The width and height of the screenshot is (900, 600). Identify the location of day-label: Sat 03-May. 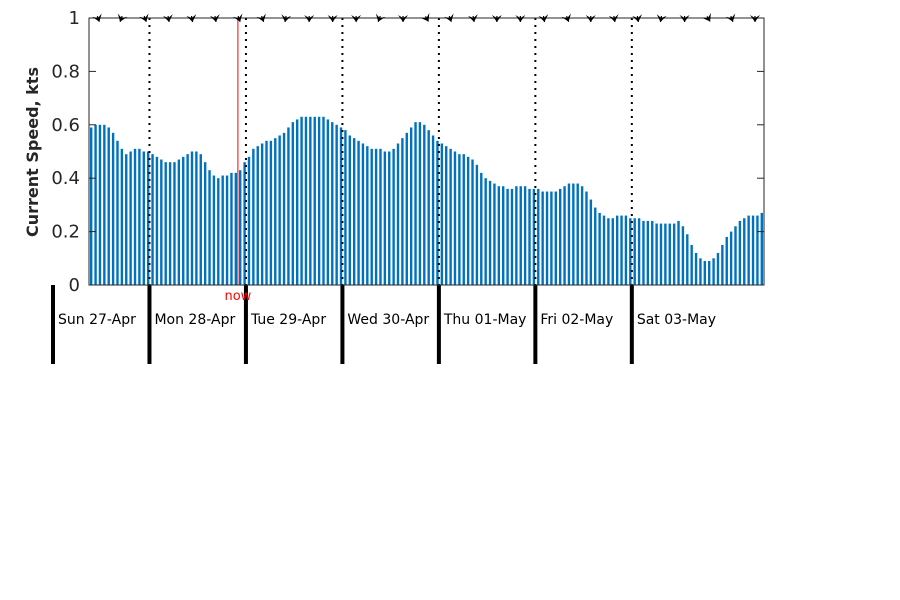
(676, 320).